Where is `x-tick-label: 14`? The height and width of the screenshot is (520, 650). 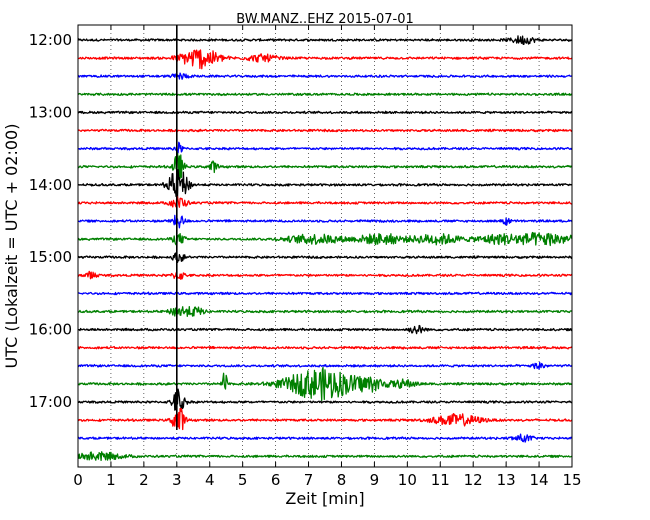 x-tick-label: 14 is located at coordinates (539, 480).